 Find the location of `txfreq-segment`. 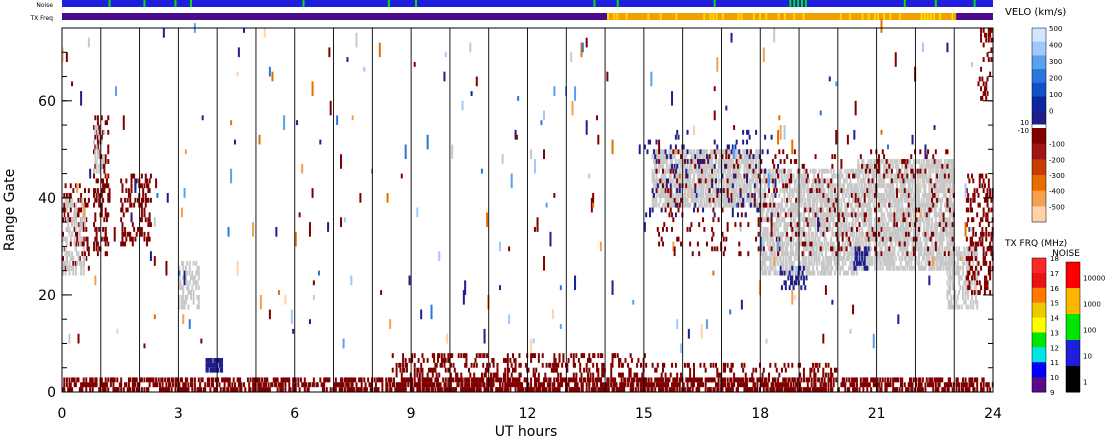

txfreq-segment is located at coordinates (974, 16).